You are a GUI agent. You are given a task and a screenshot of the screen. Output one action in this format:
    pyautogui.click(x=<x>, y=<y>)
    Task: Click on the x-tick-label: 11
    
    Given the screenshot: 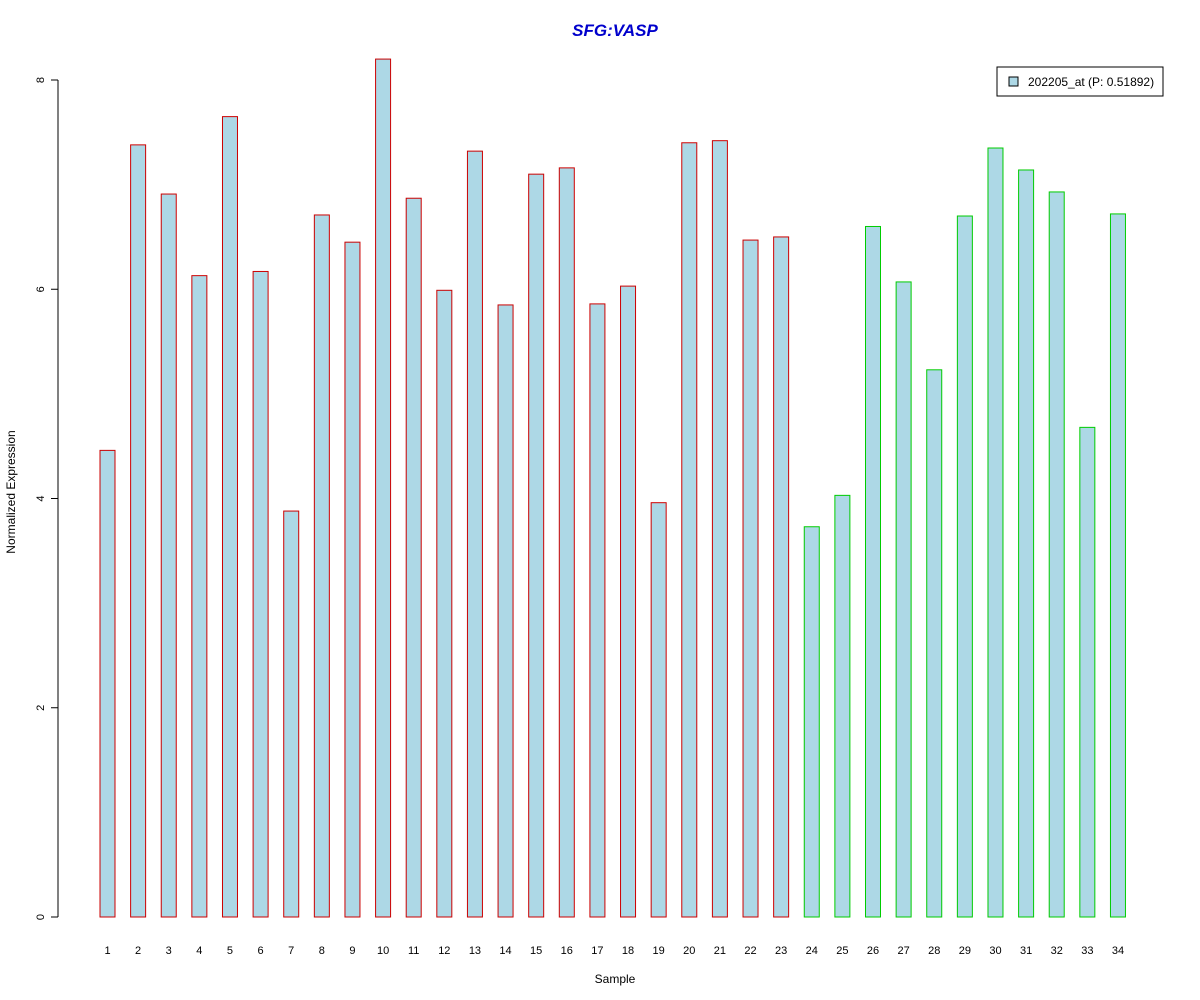 What is the action you would take?
    pyautogui.click(x=413, y=951)
    